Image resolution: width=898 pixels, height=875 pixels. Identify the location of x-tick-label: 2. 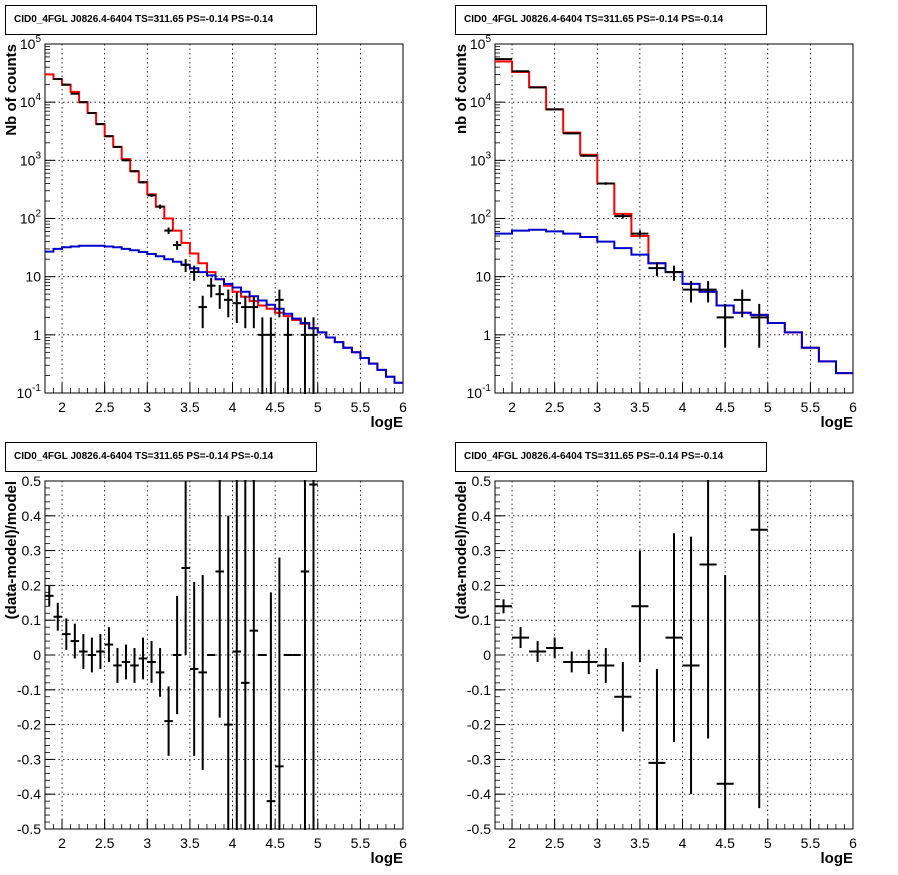
(62, 407).